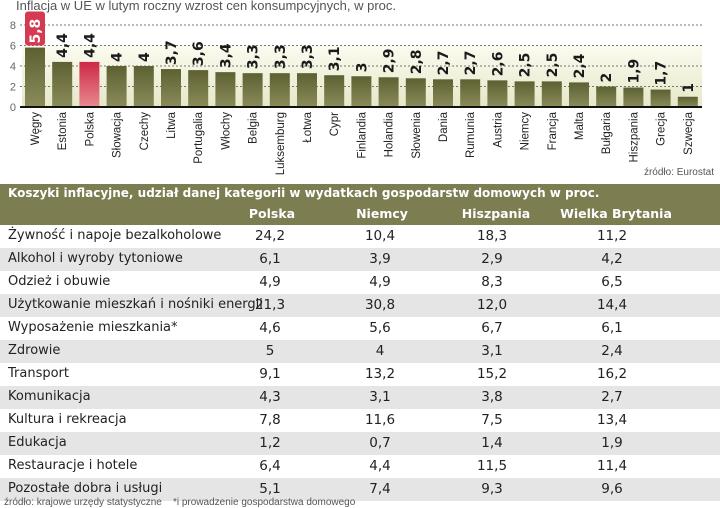 Image resolution: width=720 pixels, height=508 pixels. I want to click on x-tick-label: Grecja, so click(662, 128).